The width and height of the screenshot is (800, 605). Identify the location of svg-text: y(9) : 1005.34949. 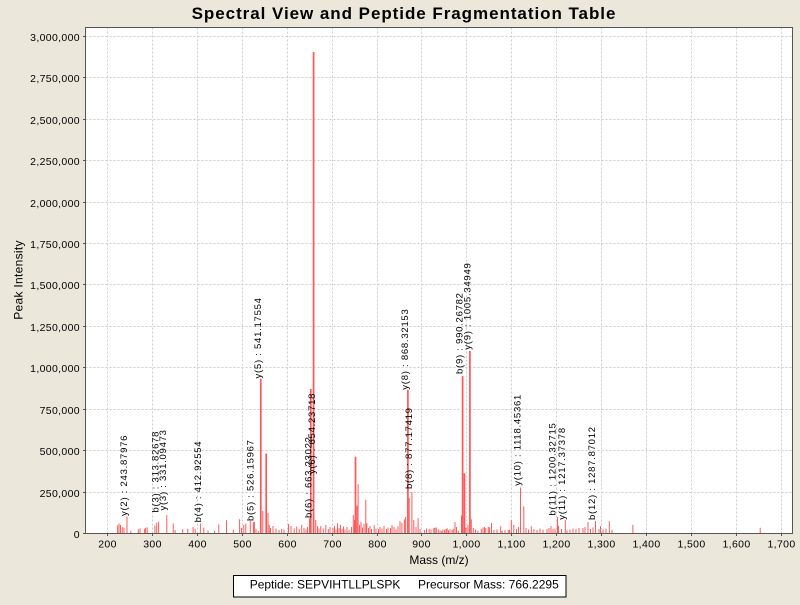
(468, 305).